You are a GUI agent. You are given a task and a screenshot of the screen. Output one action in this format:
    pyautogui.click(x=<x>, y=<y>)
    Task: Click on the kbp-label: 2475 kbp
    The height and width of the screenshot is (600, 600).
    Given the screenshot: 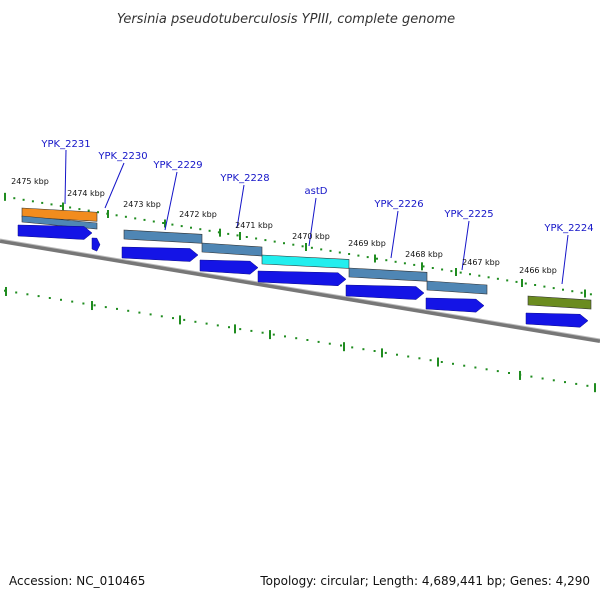 What is the action you would take?
    pyautogui.click(x=30, y=181)
    